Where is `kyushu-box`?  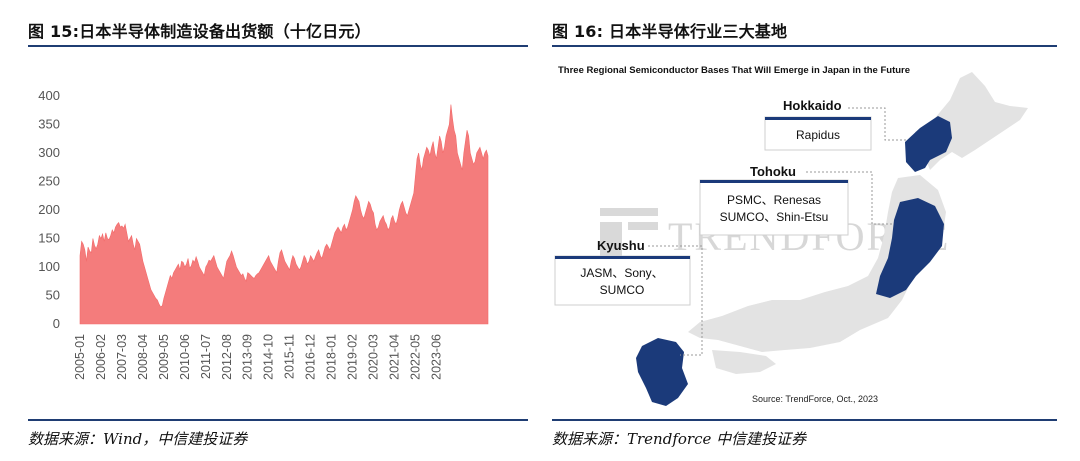 kyushu-box is located at coordinates (622, 280).